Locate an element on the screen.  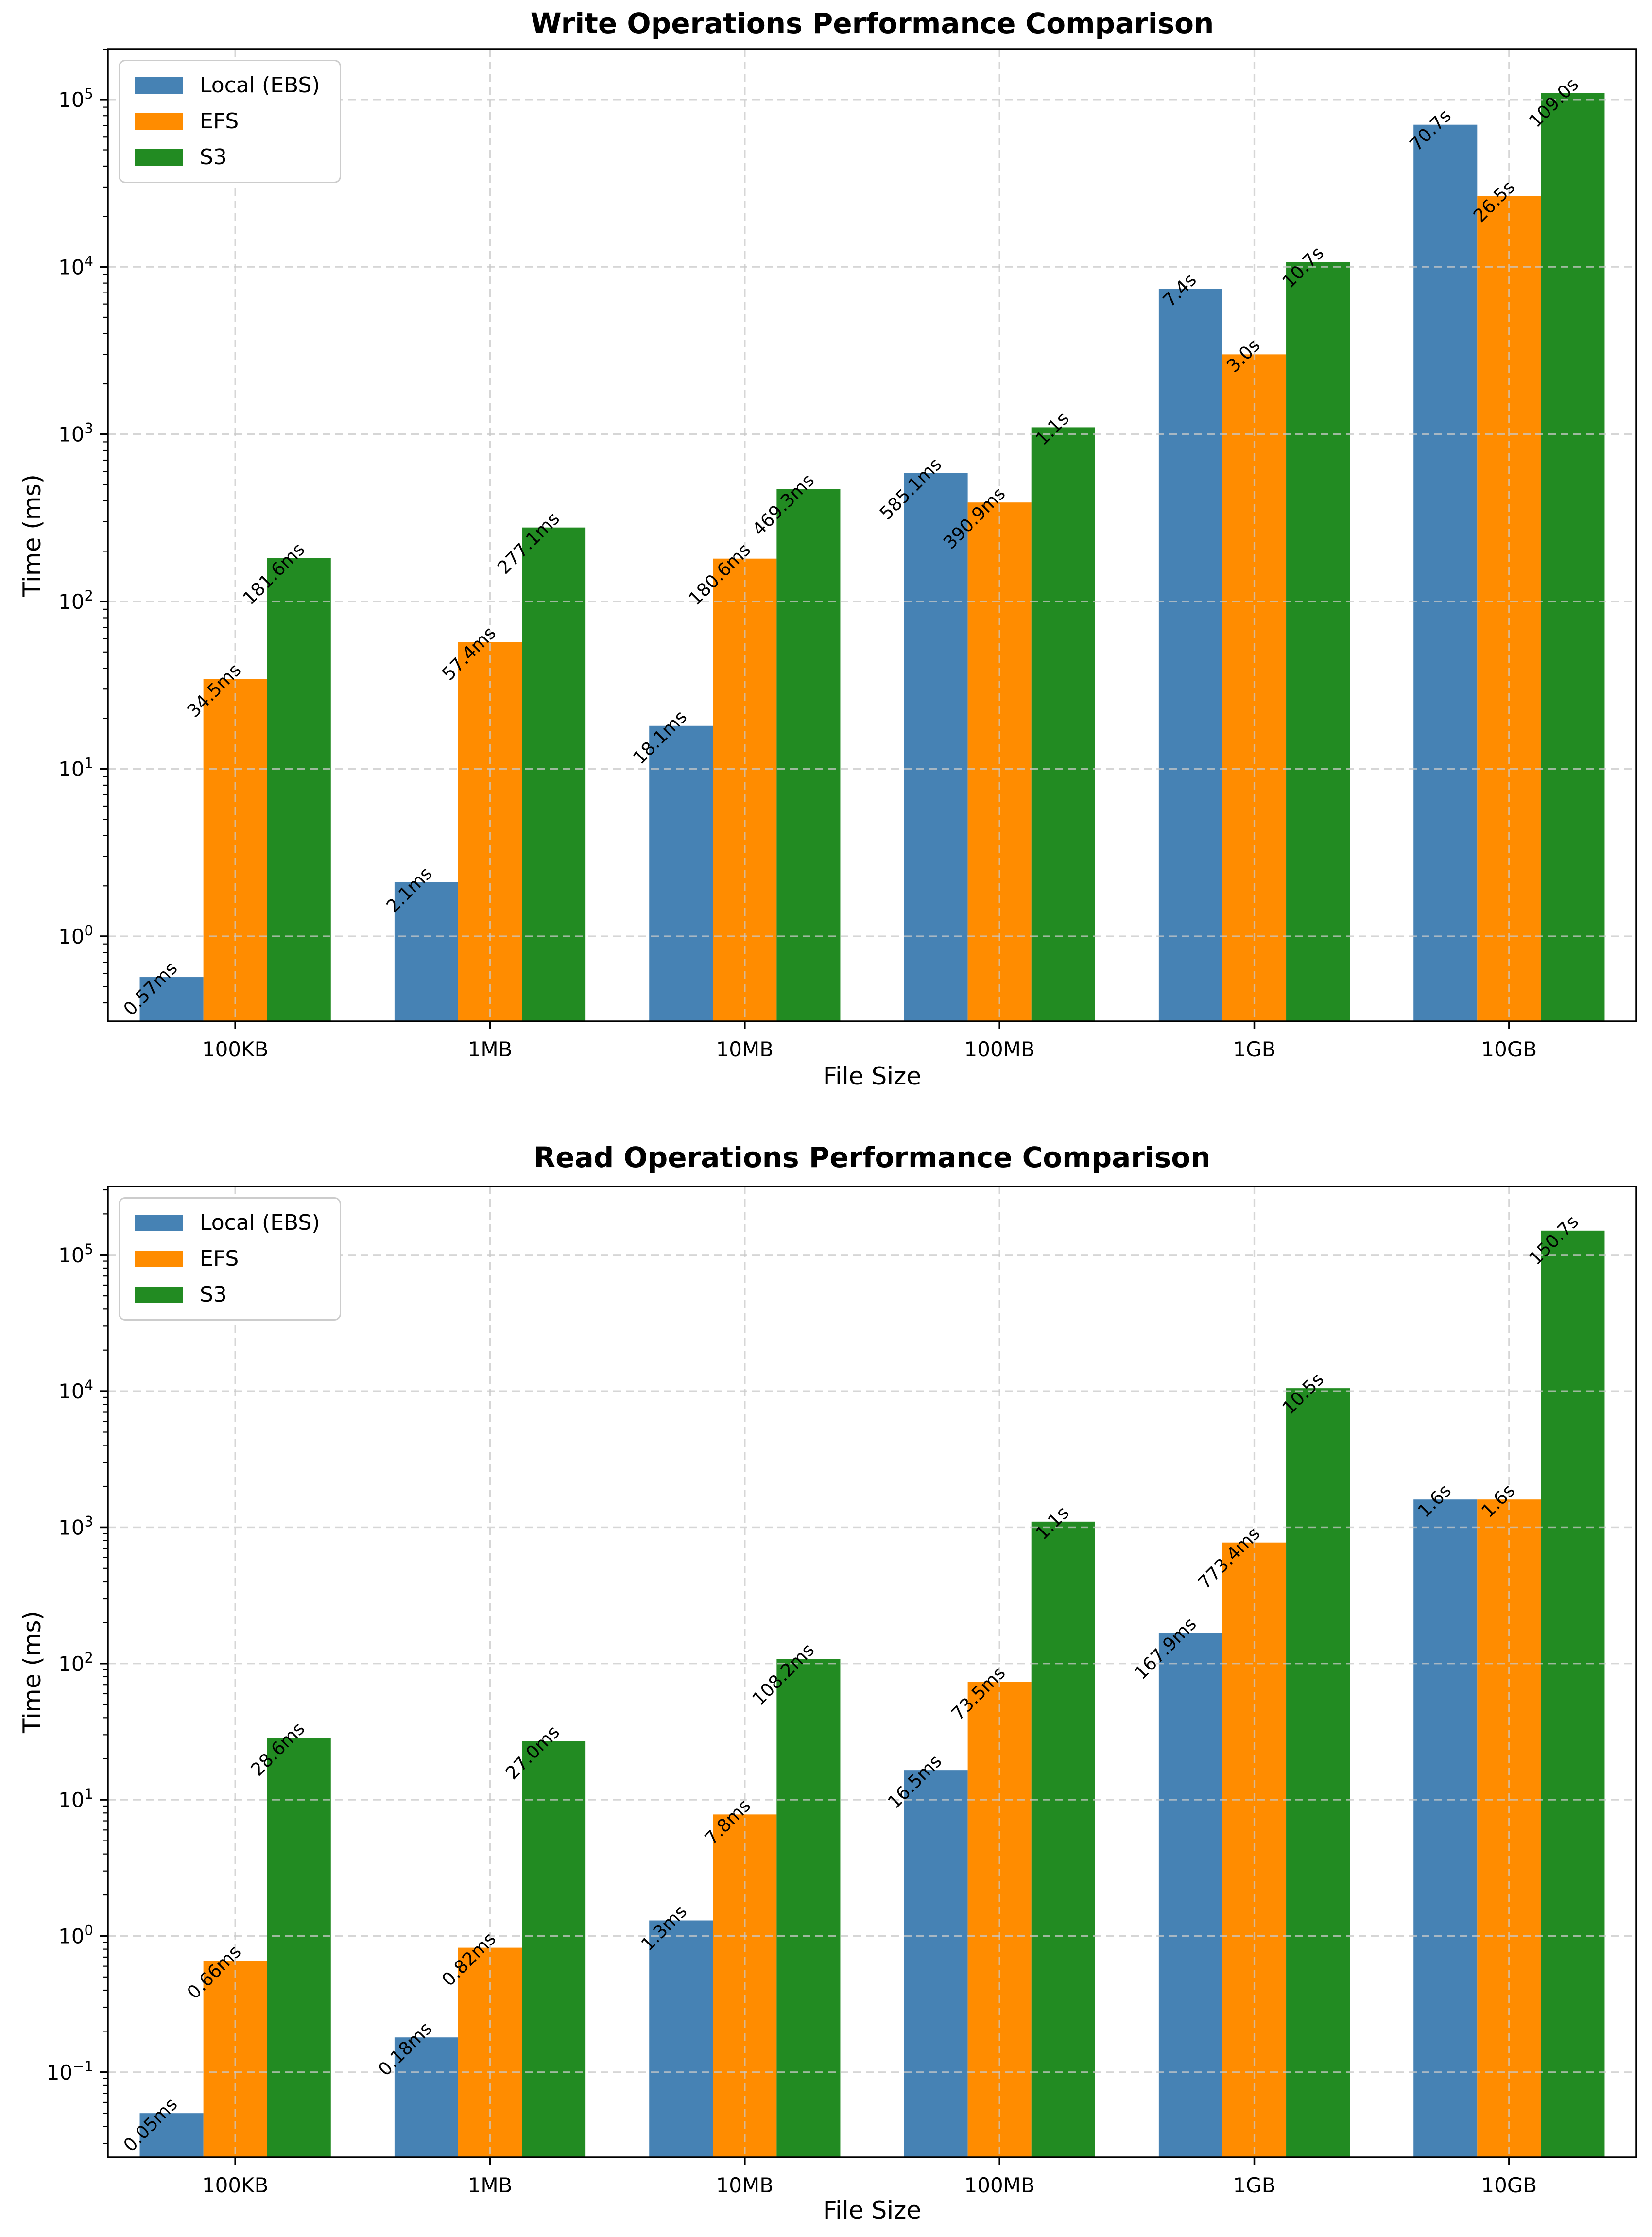
write-chart-xlabel: File Size is located at coordinates (873, 1076).